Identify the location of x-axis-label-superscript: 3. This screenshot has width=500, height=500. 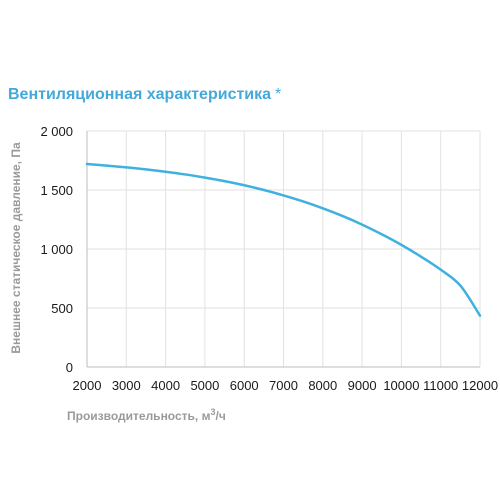
(212, 412).